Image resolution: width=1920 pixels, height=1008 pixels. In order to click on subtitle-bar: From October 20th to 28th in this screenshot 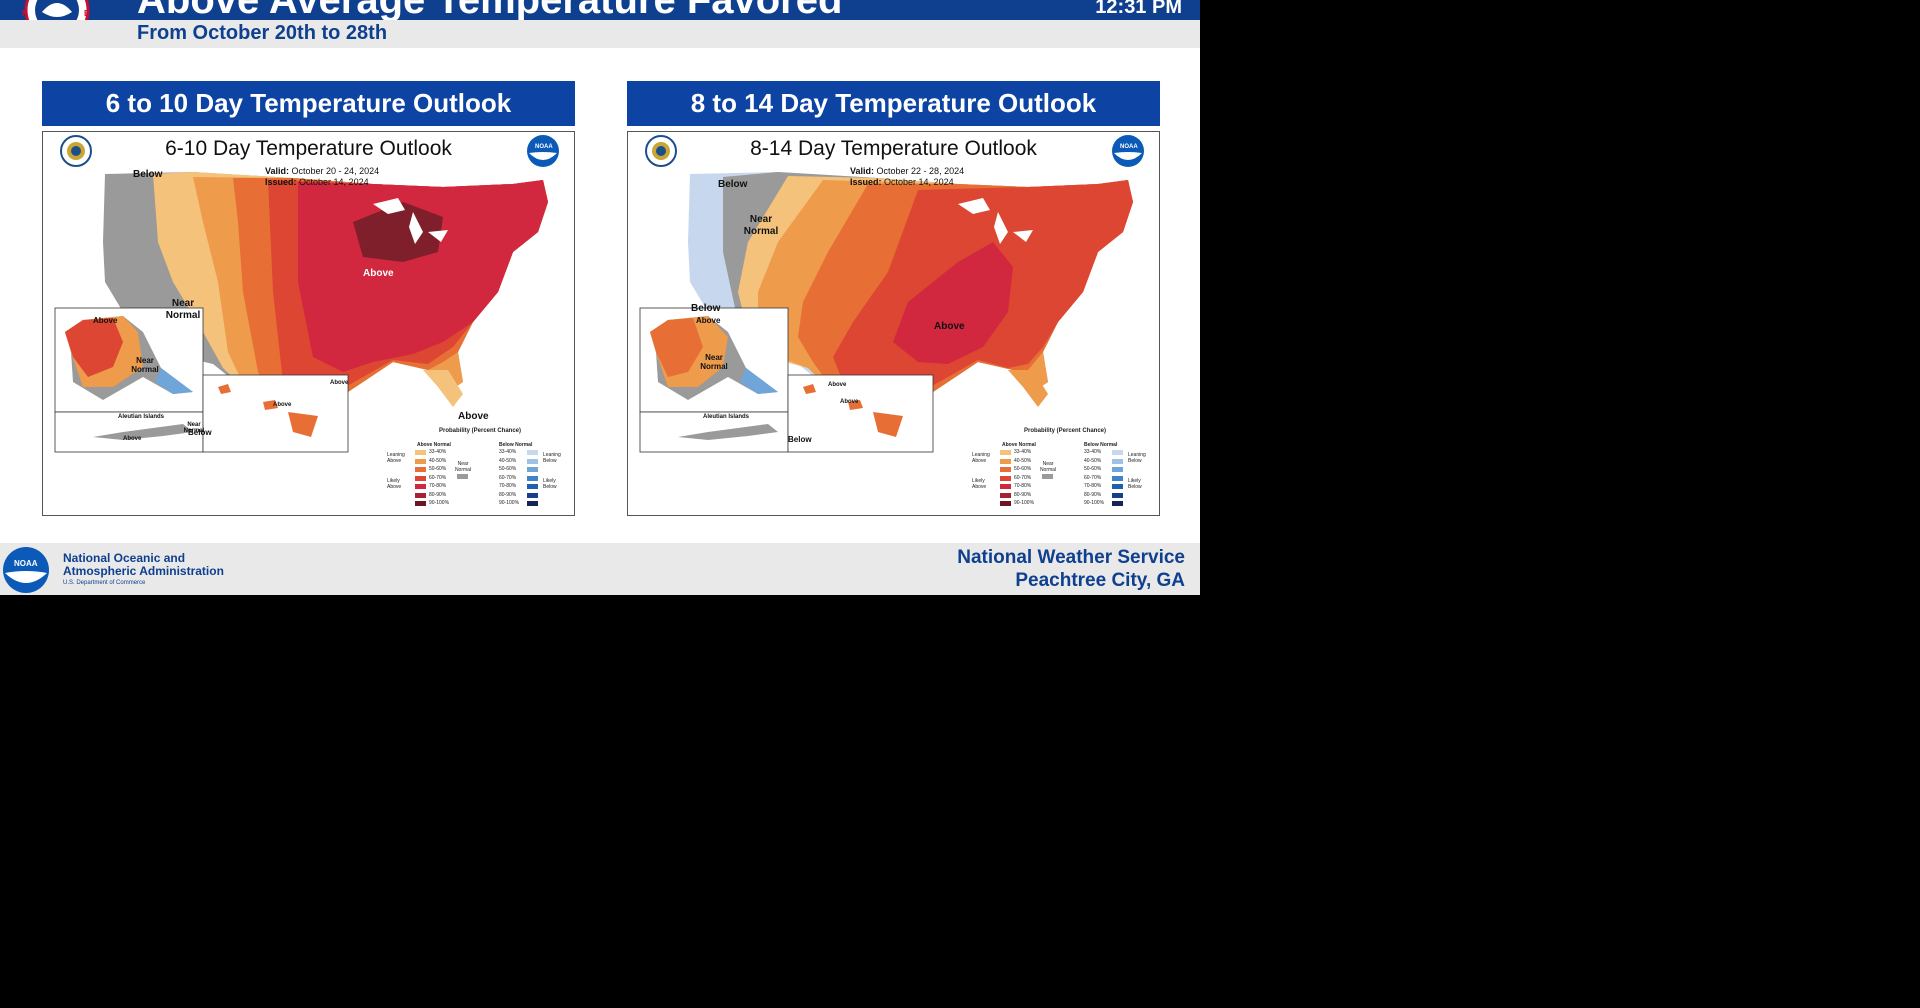, I will do `click(600, 34)`.